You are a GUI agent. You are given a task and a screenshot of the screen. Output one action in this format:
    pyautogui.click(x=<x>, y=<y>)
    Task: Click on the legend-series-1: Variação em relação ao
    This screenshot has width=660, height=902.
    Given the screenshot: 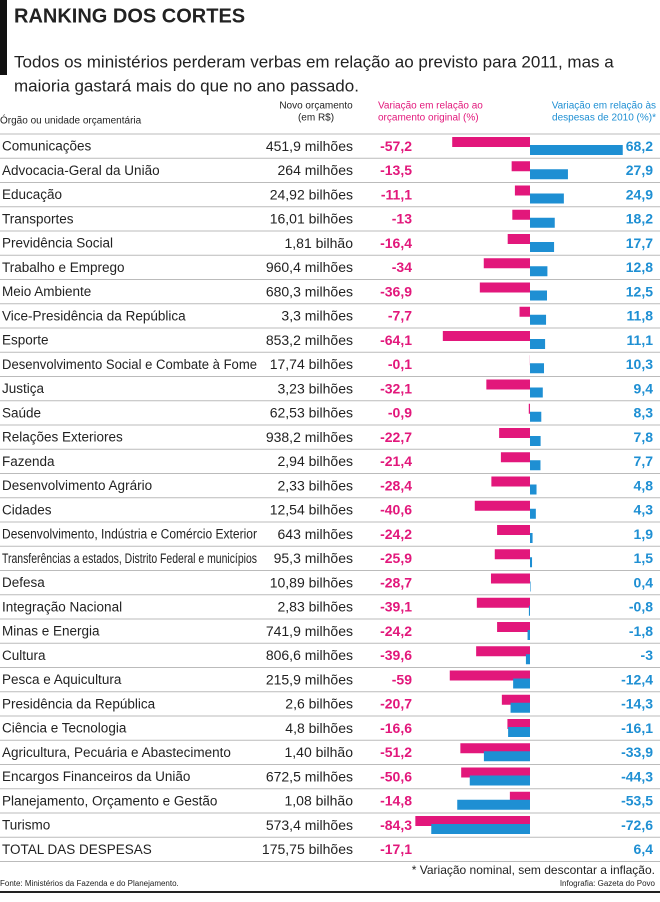 What is the action you would take?
    pyautogui.click(x=430, y=106)
    